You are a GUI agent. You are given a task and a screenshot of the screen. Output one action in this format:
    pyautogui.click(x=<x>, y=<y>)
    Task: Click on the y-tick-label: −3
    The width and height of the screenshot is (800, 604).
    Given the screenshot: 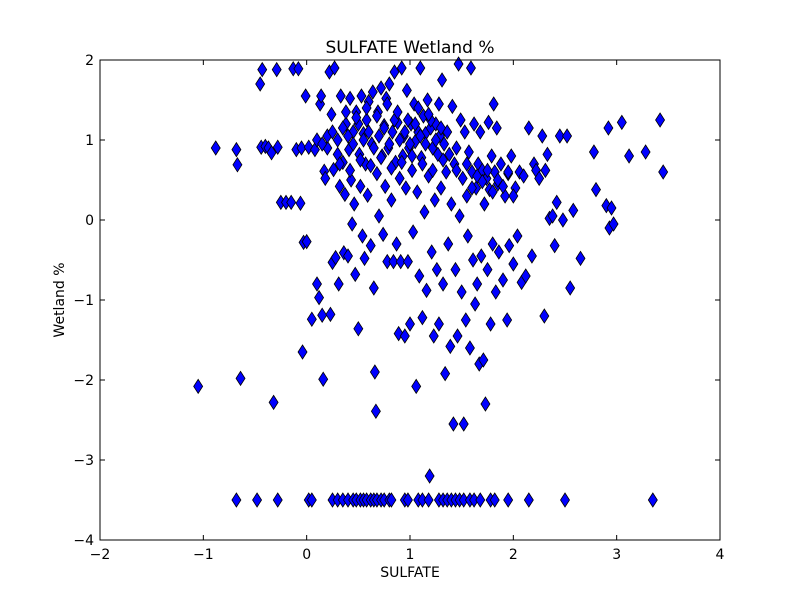 What is the action you would take?
    pyautogui.click(x=83, y=461)
    